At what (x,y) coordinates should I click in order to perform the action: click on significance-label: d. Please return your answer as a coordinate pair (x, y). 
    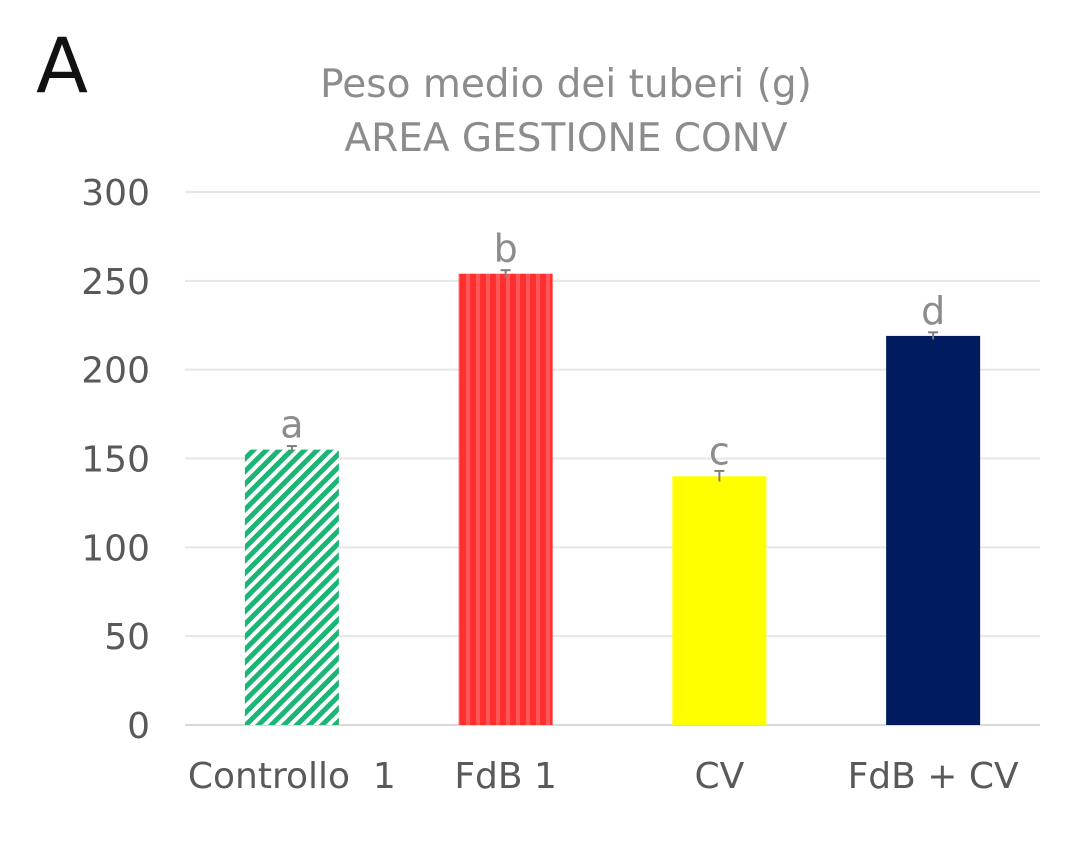
    Looking at the image, I should click on (933, 311).